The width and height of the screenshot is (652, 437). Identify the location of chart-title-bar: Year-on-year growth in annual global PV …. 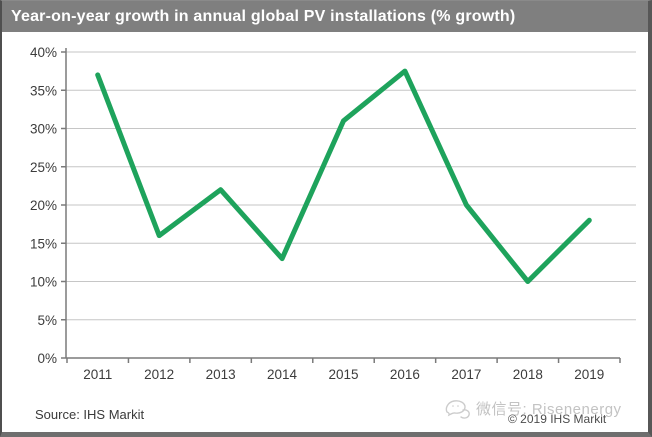
(325, 16).